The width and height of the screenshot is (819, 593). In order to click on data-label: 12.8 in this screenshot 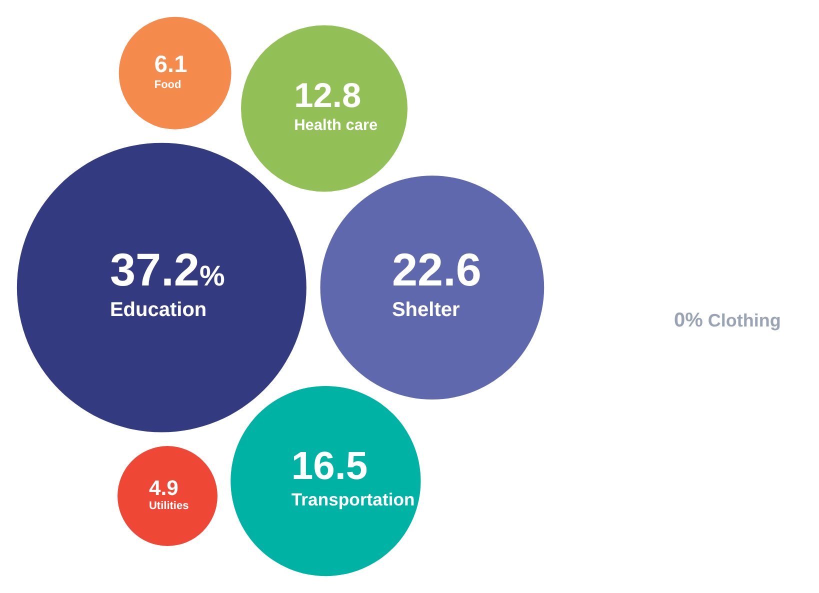, I will do `click(328, 95)`.